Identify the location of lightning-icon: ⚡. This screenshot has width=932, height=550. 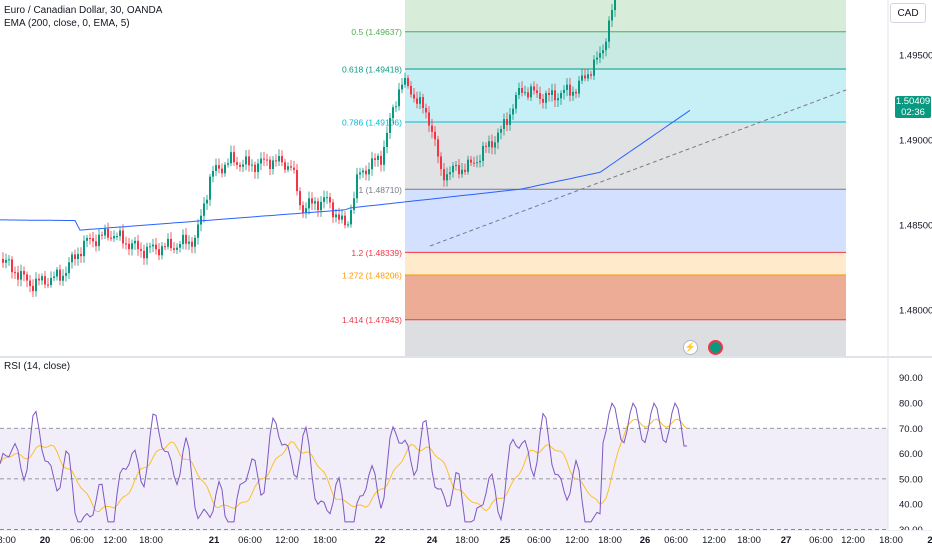
(690, 347).